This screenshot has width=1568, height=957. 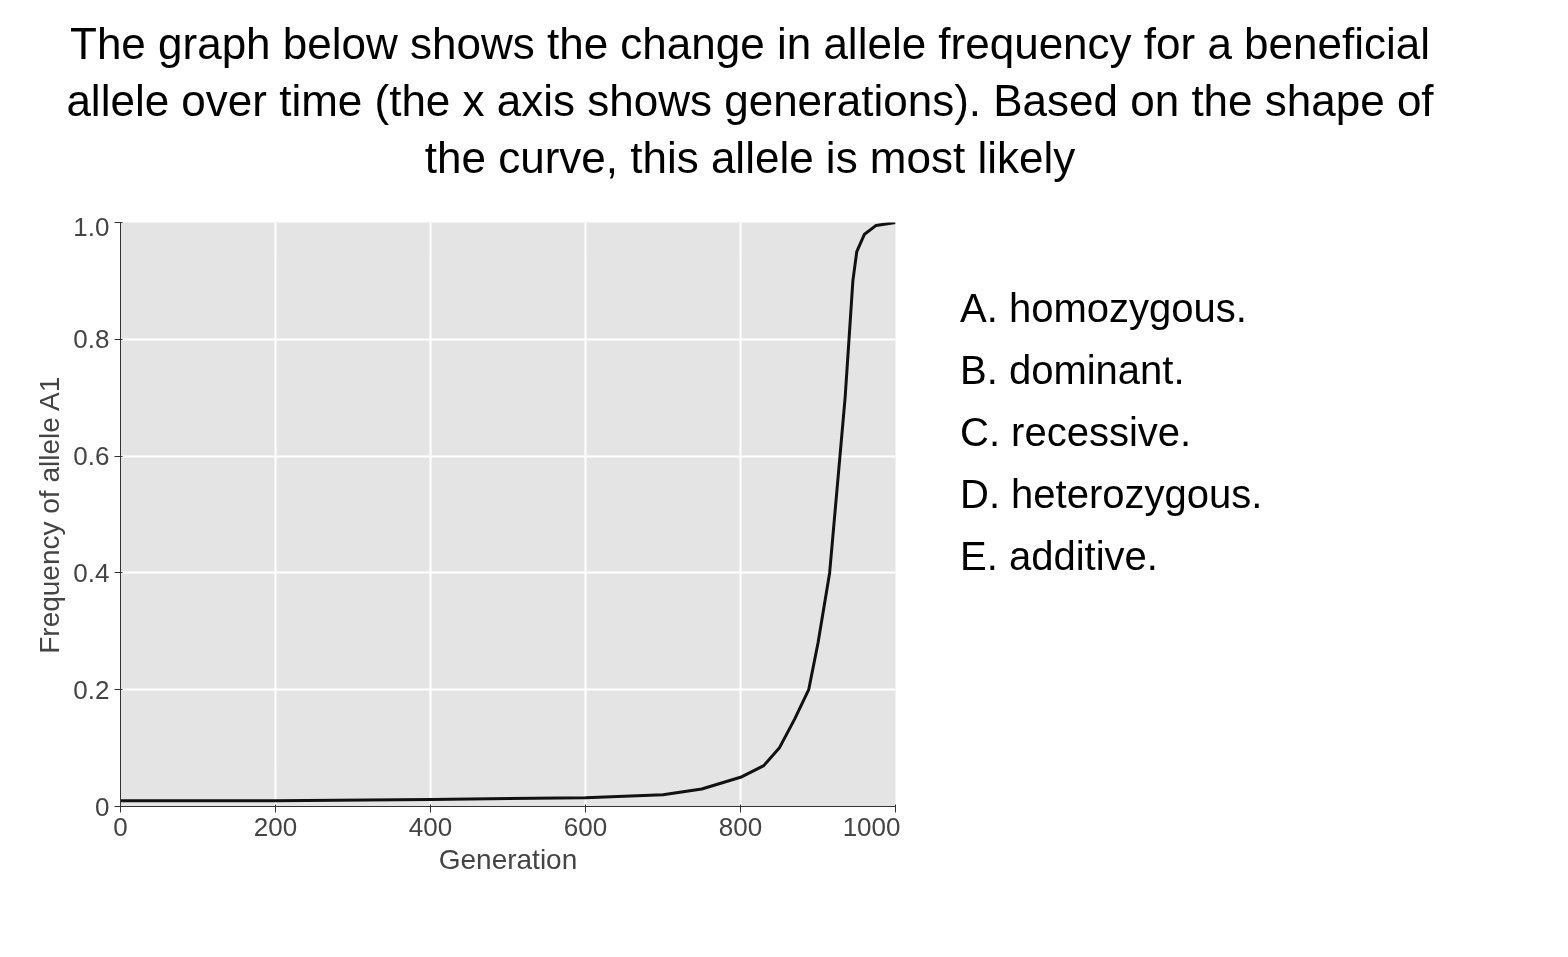 What do you see at coordinates (508, 859) in the screenshot?
I see `x-axis-title: Generation` at bounding box center [508, 859].